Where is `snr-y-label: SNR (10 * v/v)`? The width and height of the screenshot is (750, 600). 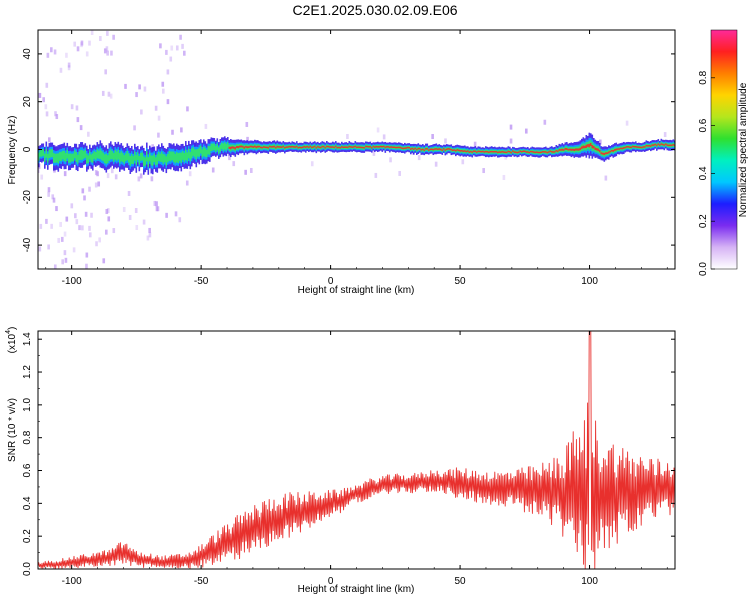
snr-y-label: SNR (10 * v/v) is located at coordinates (12, 430).